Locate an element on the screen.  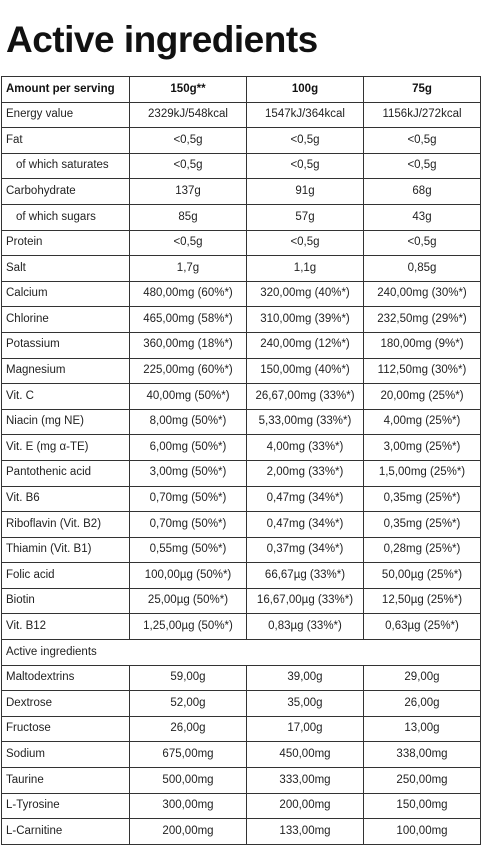
row-value: 100,00µg (50%*) is located at coordinates (188, 575).